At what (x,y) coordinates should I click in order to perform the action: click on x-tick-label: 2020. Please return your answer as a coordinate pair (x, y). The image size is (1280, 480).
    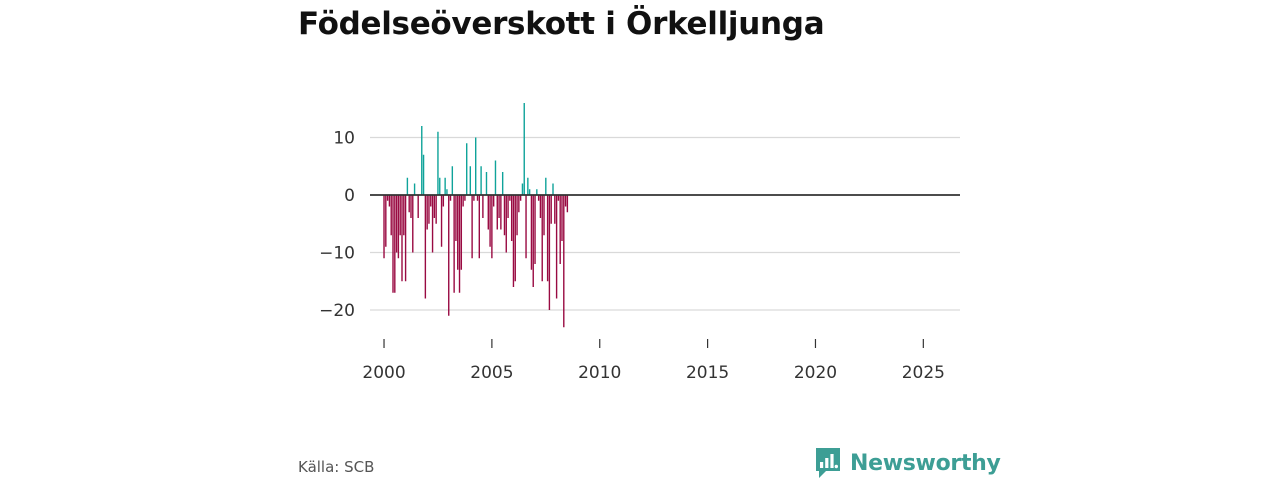
    Looking at the image, I should click on (815, 373).